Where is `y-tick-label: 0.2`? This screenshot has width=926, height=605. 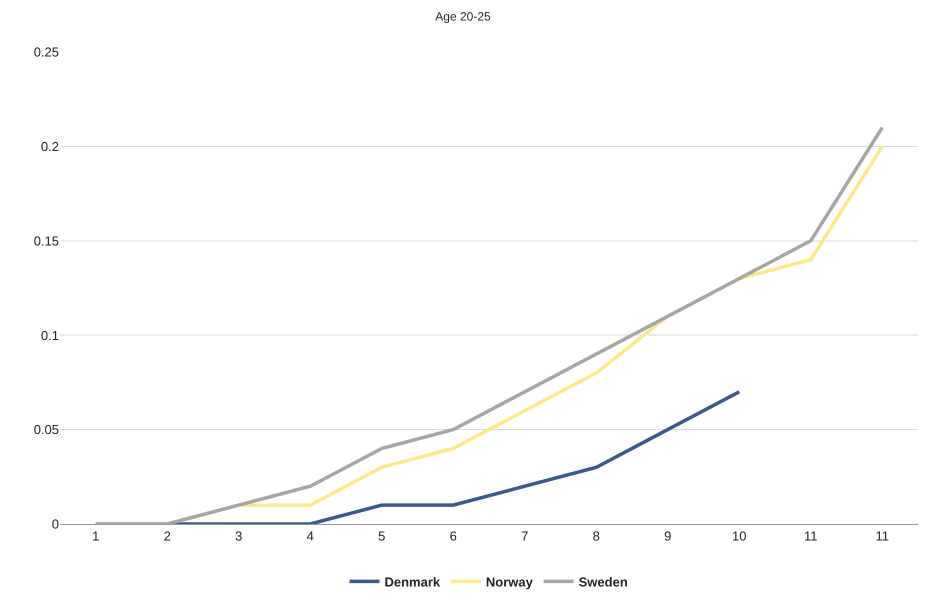
y-tick-label: 0.2 is located at coordinates (49, 146).